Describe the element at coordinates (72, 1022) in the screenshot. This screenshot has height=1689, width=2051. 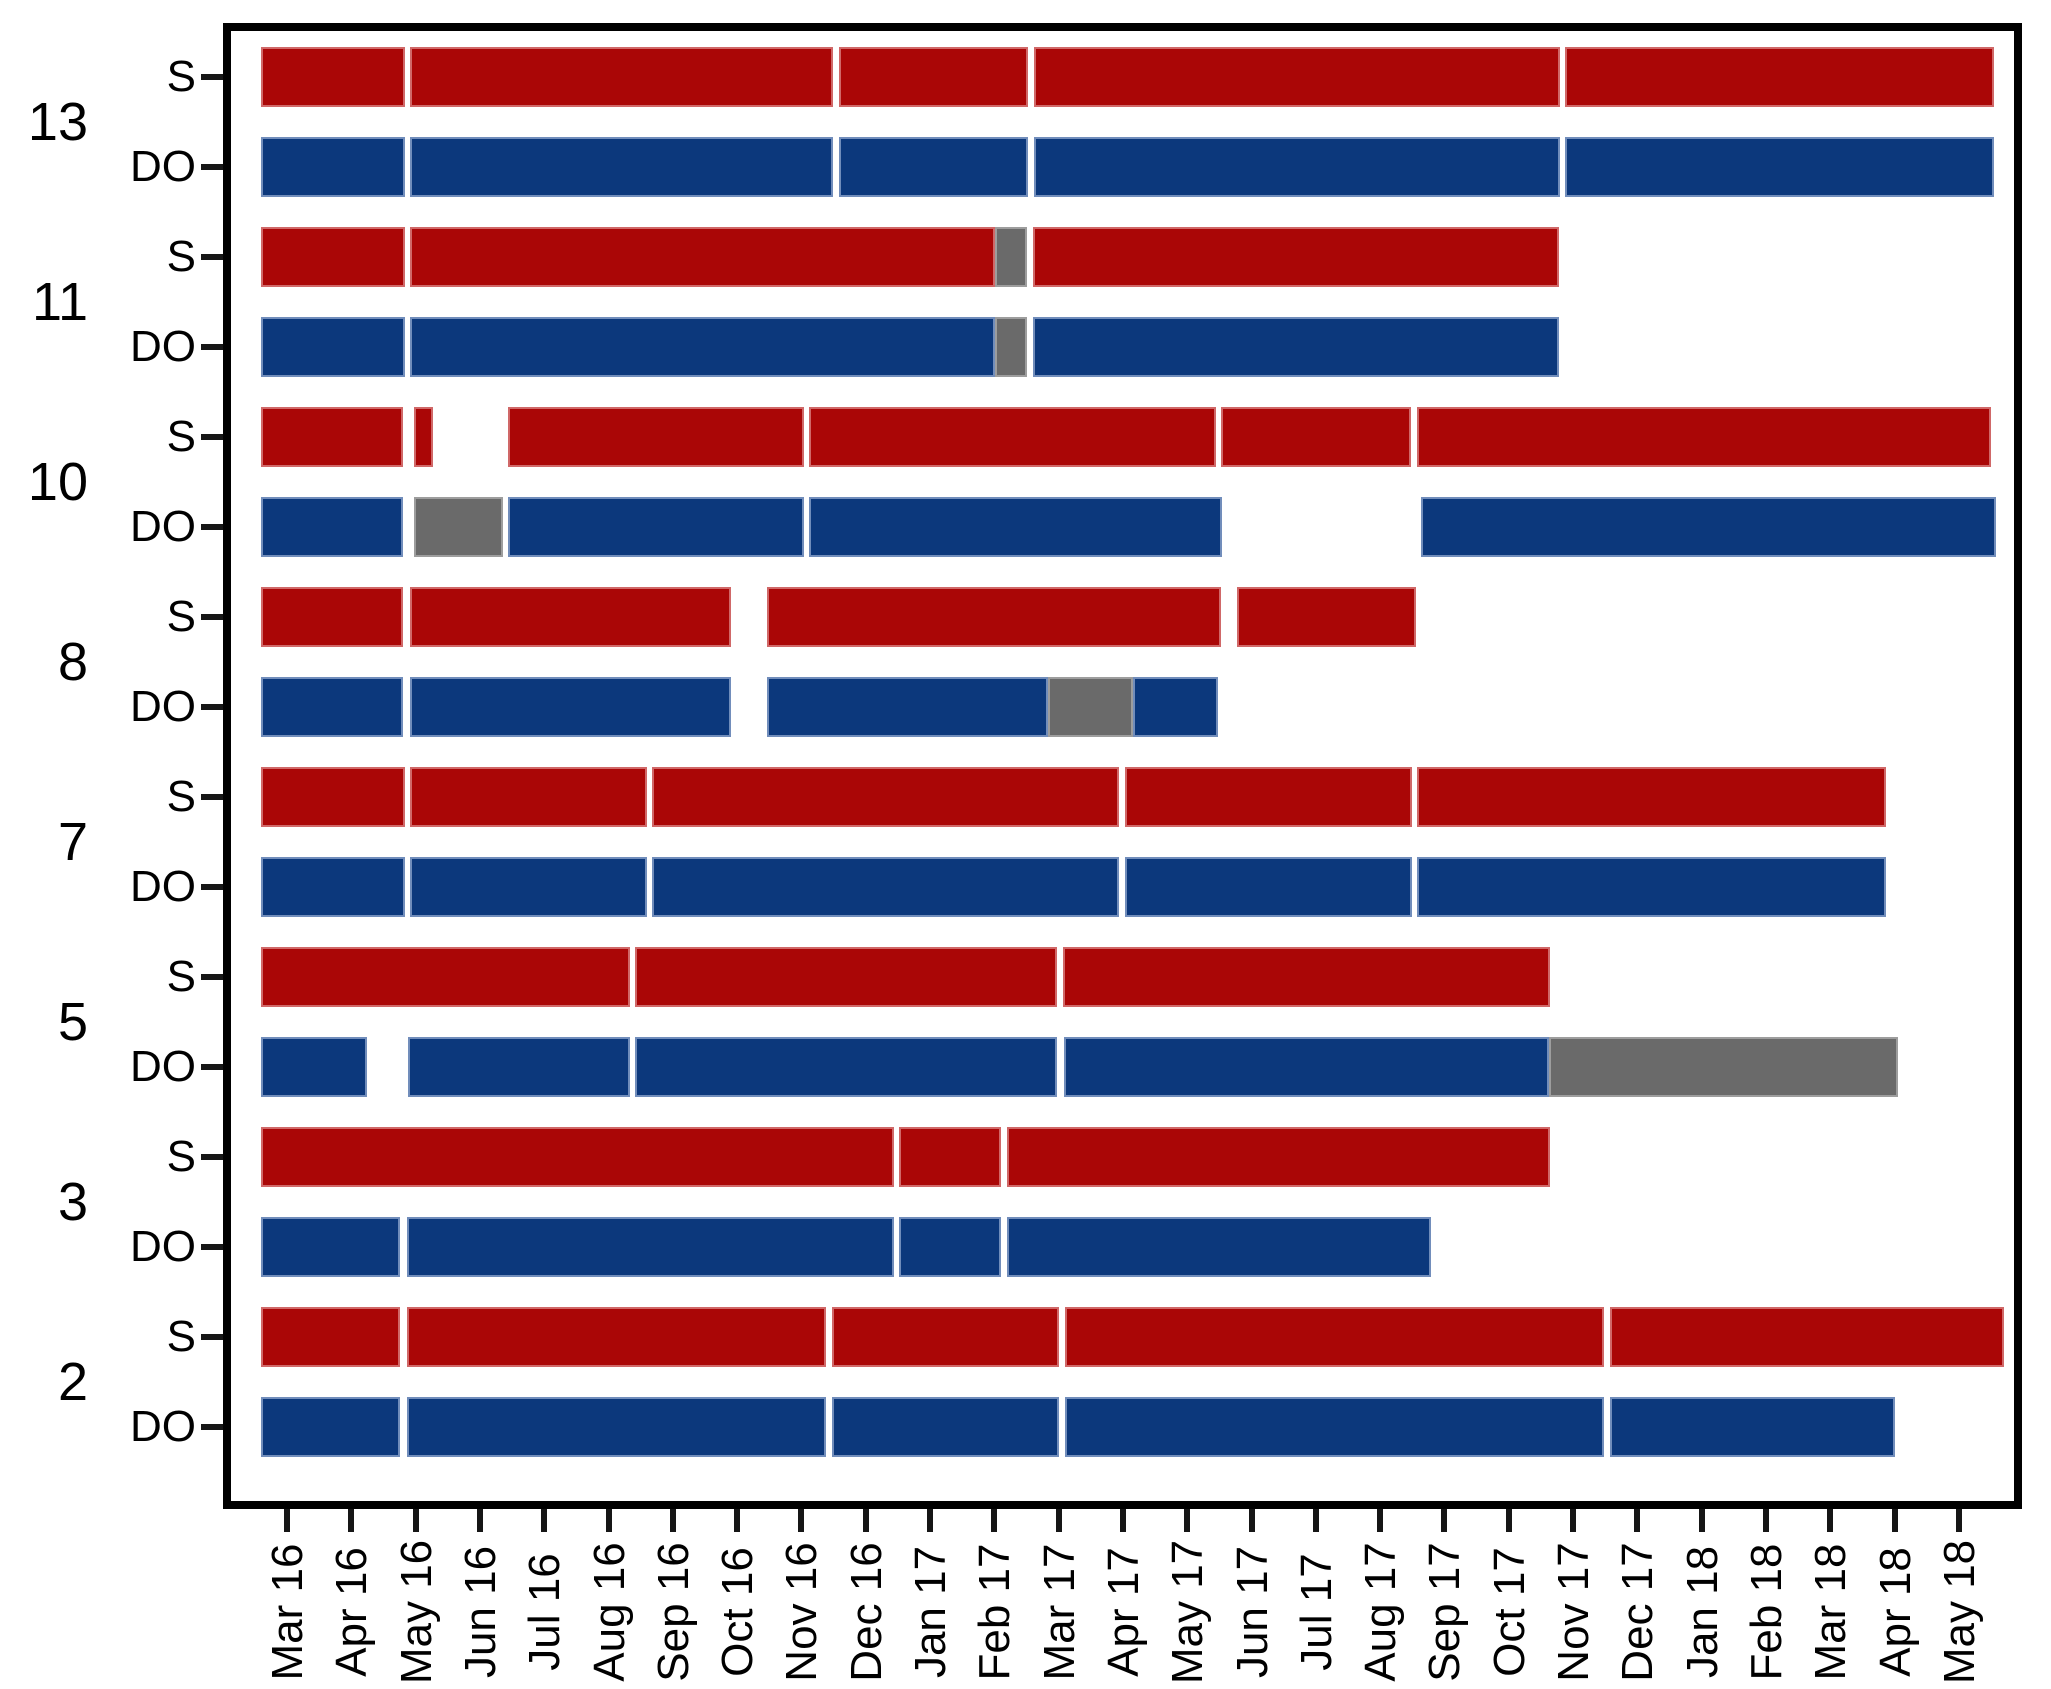
I see `group-label: 5` at that location.